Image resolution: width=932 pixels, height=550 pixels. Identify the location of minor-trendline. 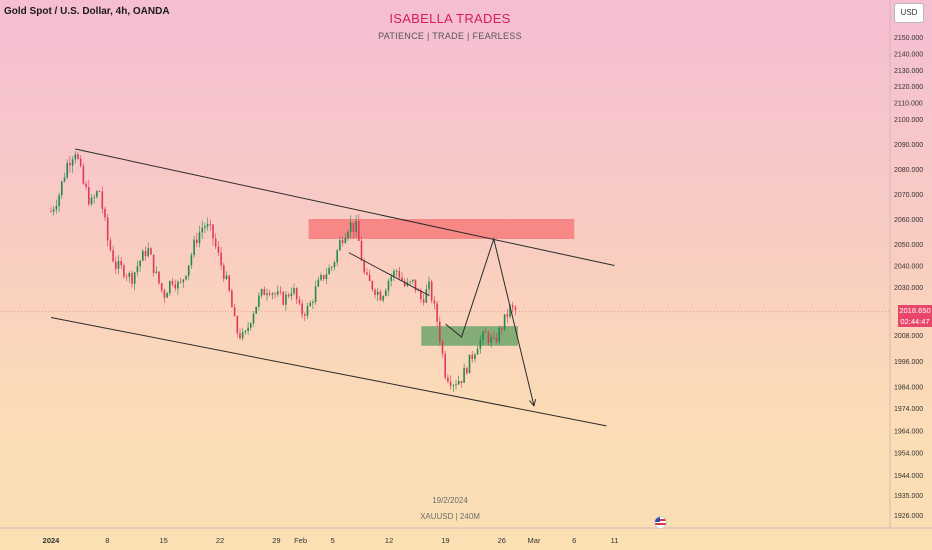
(389, 274).